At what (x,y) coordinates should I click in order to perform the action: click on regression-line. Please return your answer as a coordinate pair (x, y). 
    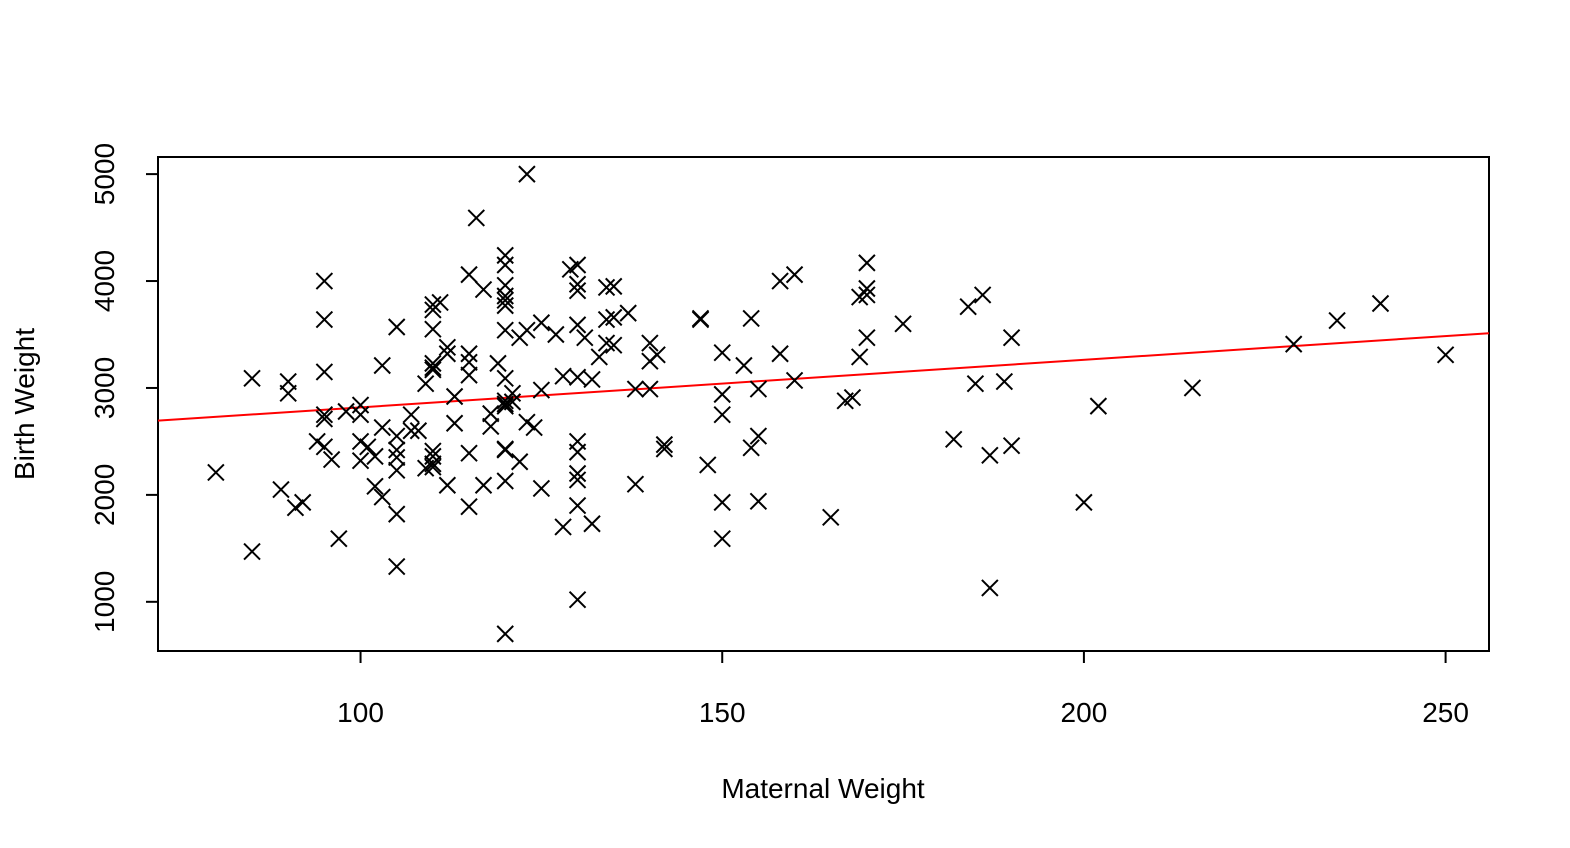
    Looking at the image, I should click on (823, 377).